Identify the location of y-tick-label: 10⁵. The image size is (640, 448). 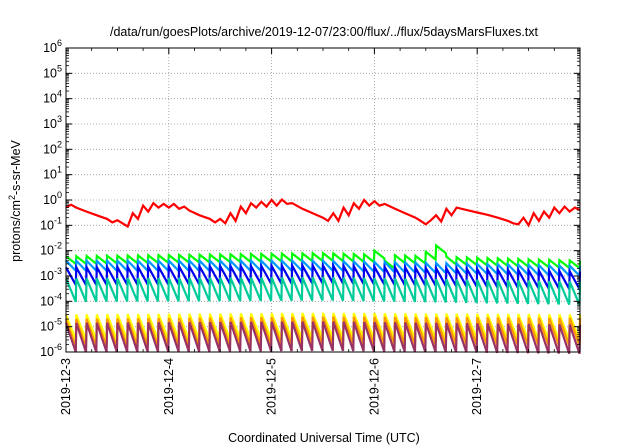
(52, 71).